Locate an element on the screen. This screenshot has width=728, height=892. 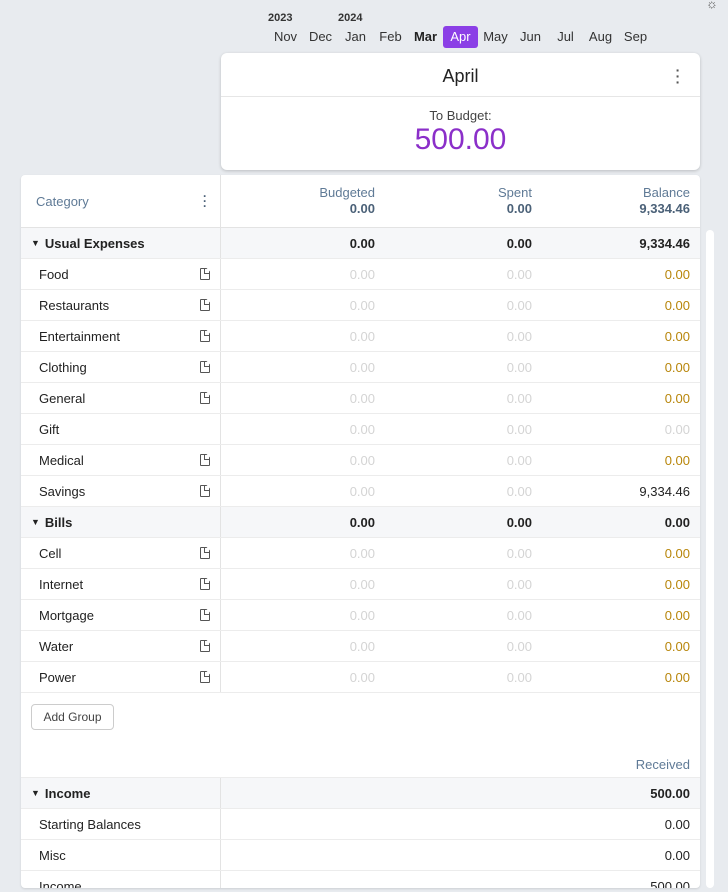
category-name: Clothing is located at coordinates (63, 367).